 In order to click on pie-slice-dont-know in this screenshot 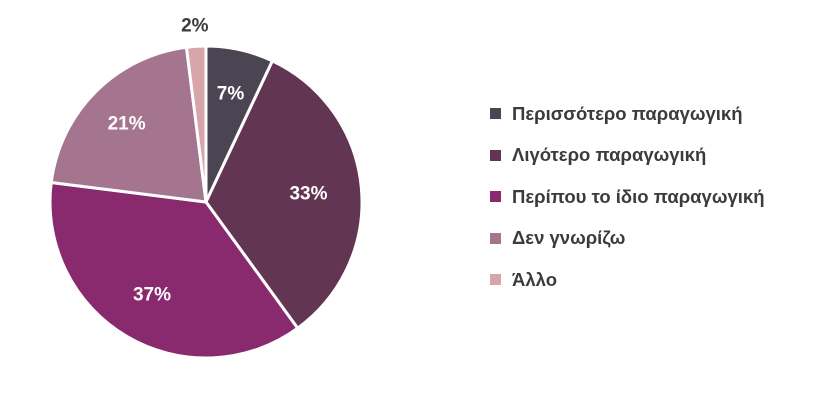, I will do `click(128, 124)`.